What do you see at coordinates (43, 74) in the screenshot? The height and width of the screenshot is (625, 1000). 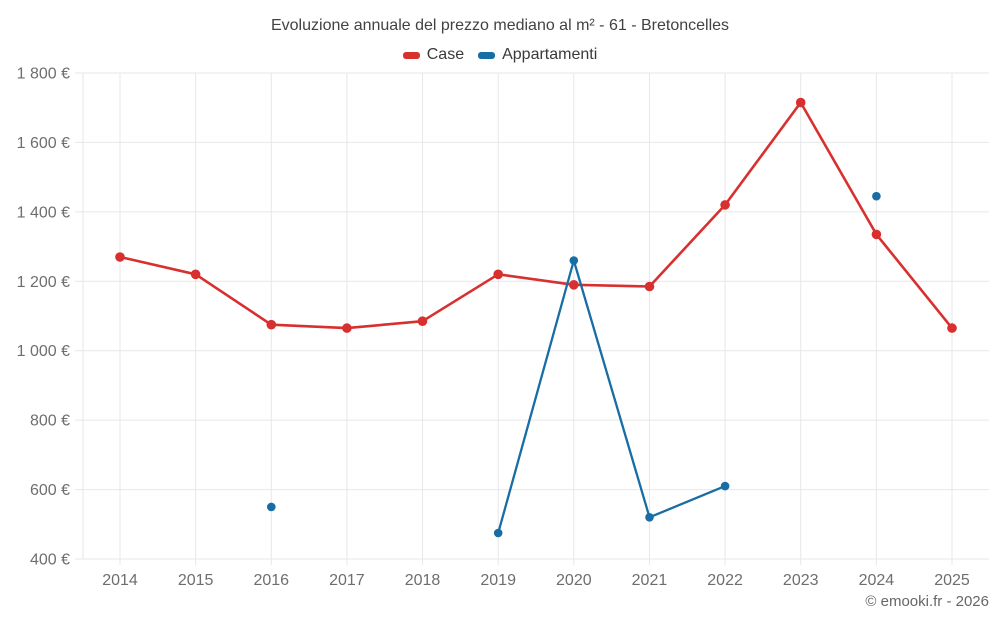 I see `y-axis-label: 1 800 €` at bounding box center [43, 74].